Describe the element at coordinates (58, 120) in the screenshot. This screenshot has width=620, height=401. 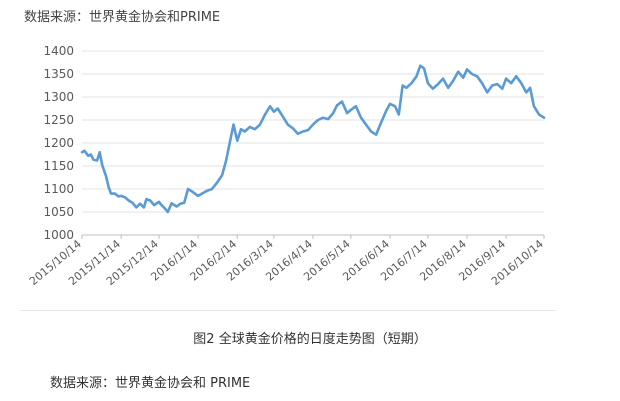
I see `y-tick-label: 1250` at that location.